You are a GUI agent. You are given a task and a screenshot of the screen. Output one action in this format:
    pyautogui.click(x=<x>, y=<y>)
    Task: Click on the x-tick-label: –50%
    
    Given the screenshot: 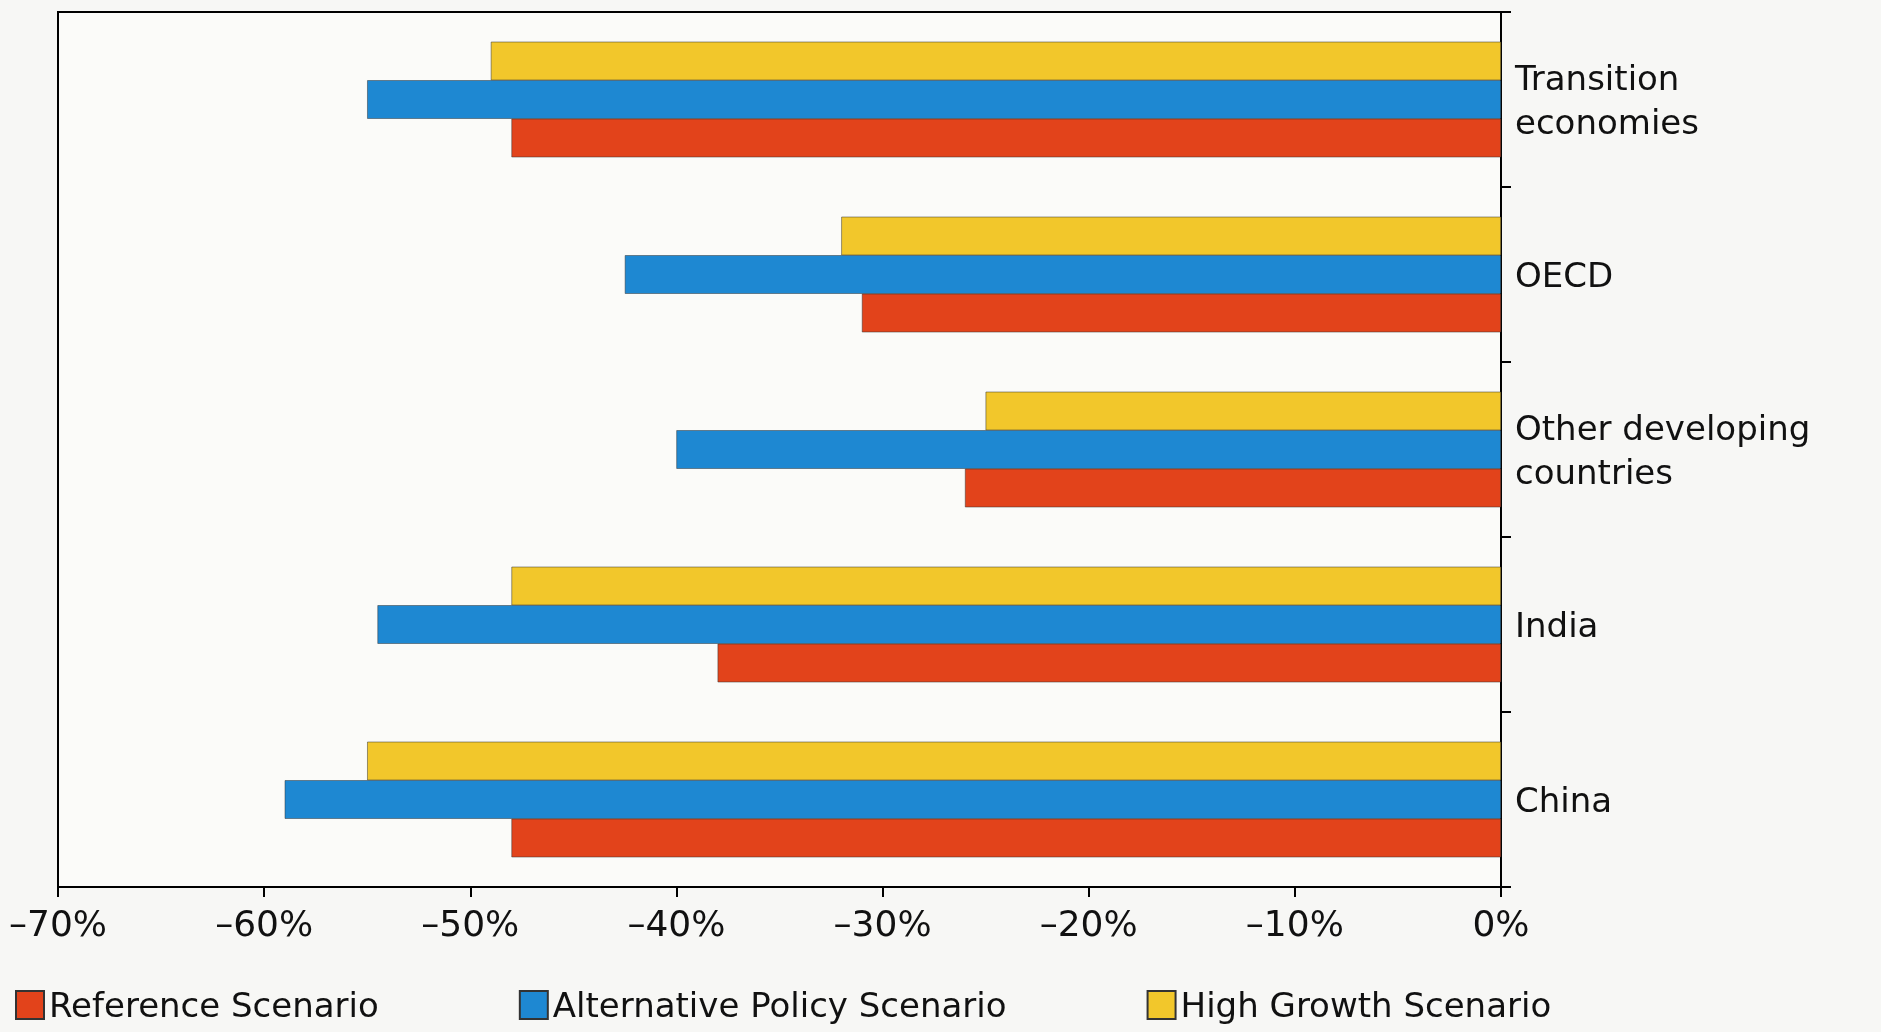 What is the action you would take?
    pyautogui.click(x=470, y=923)
    